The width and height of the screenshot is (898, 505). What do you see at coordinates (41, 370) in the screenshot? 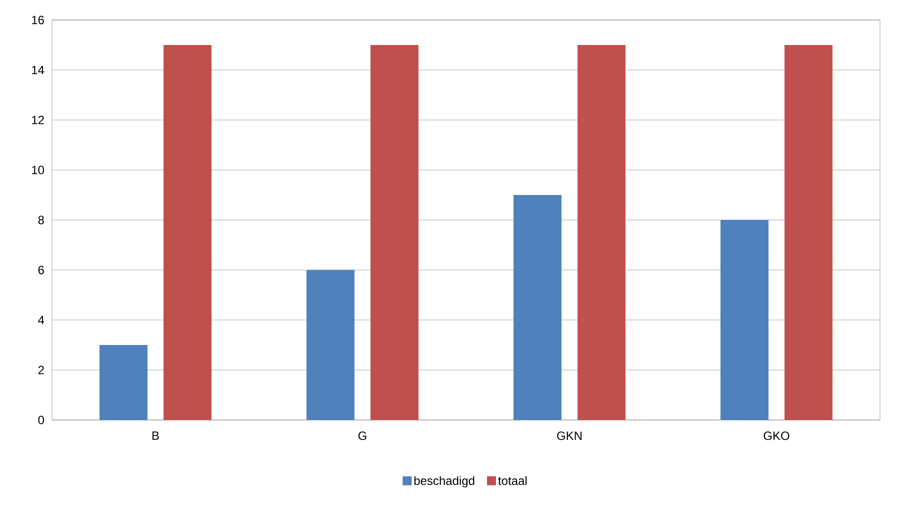
I see `y-tick-label: 2` at bounding box center [41, 370].